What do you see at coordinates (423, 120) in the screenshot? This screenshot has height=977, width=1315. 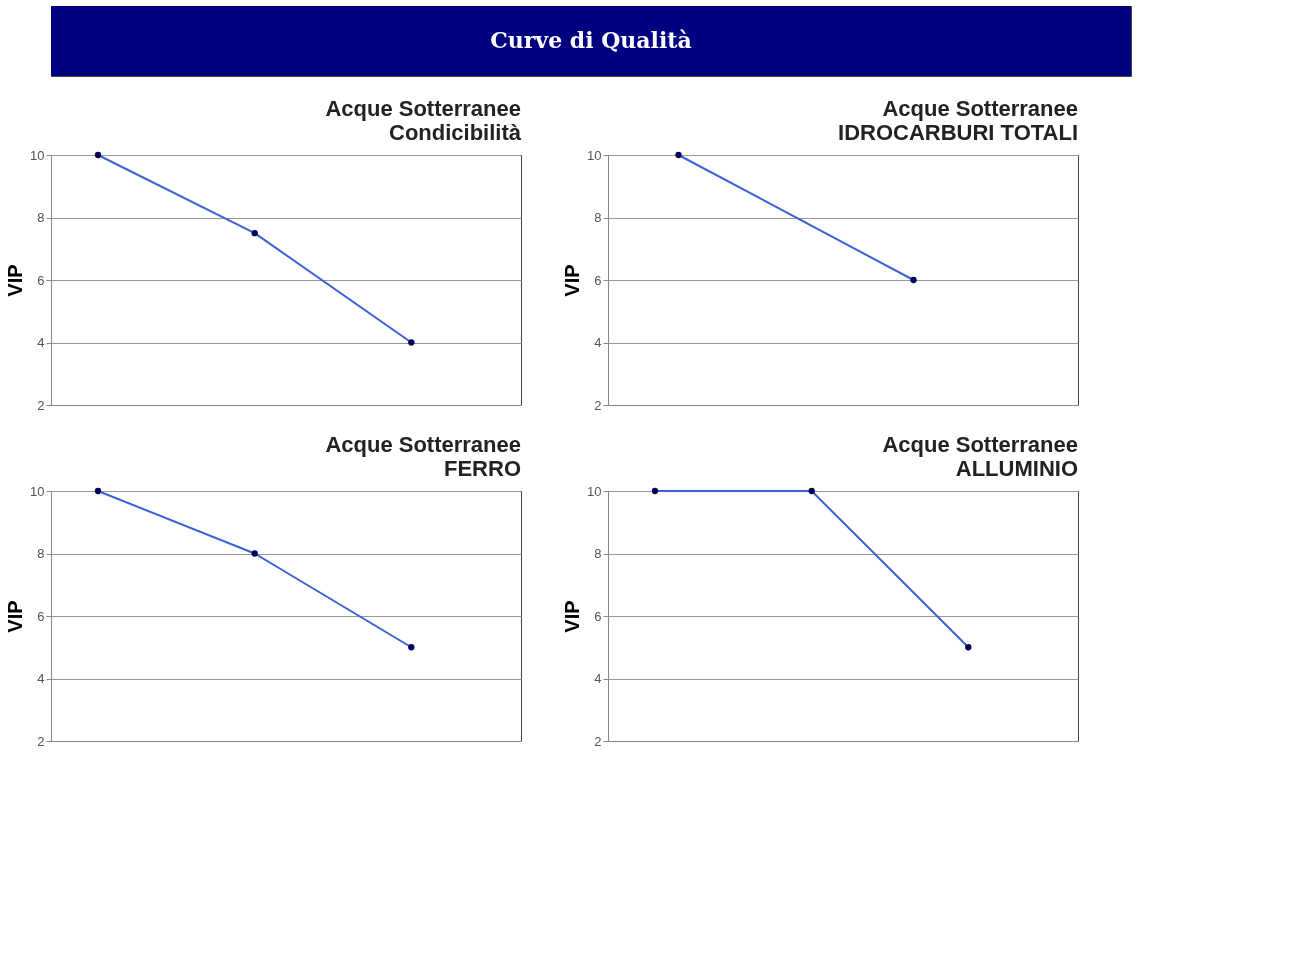 I see `chart-title: Acque Sotterranee Condicibilità` at bounding box center [423, 120].